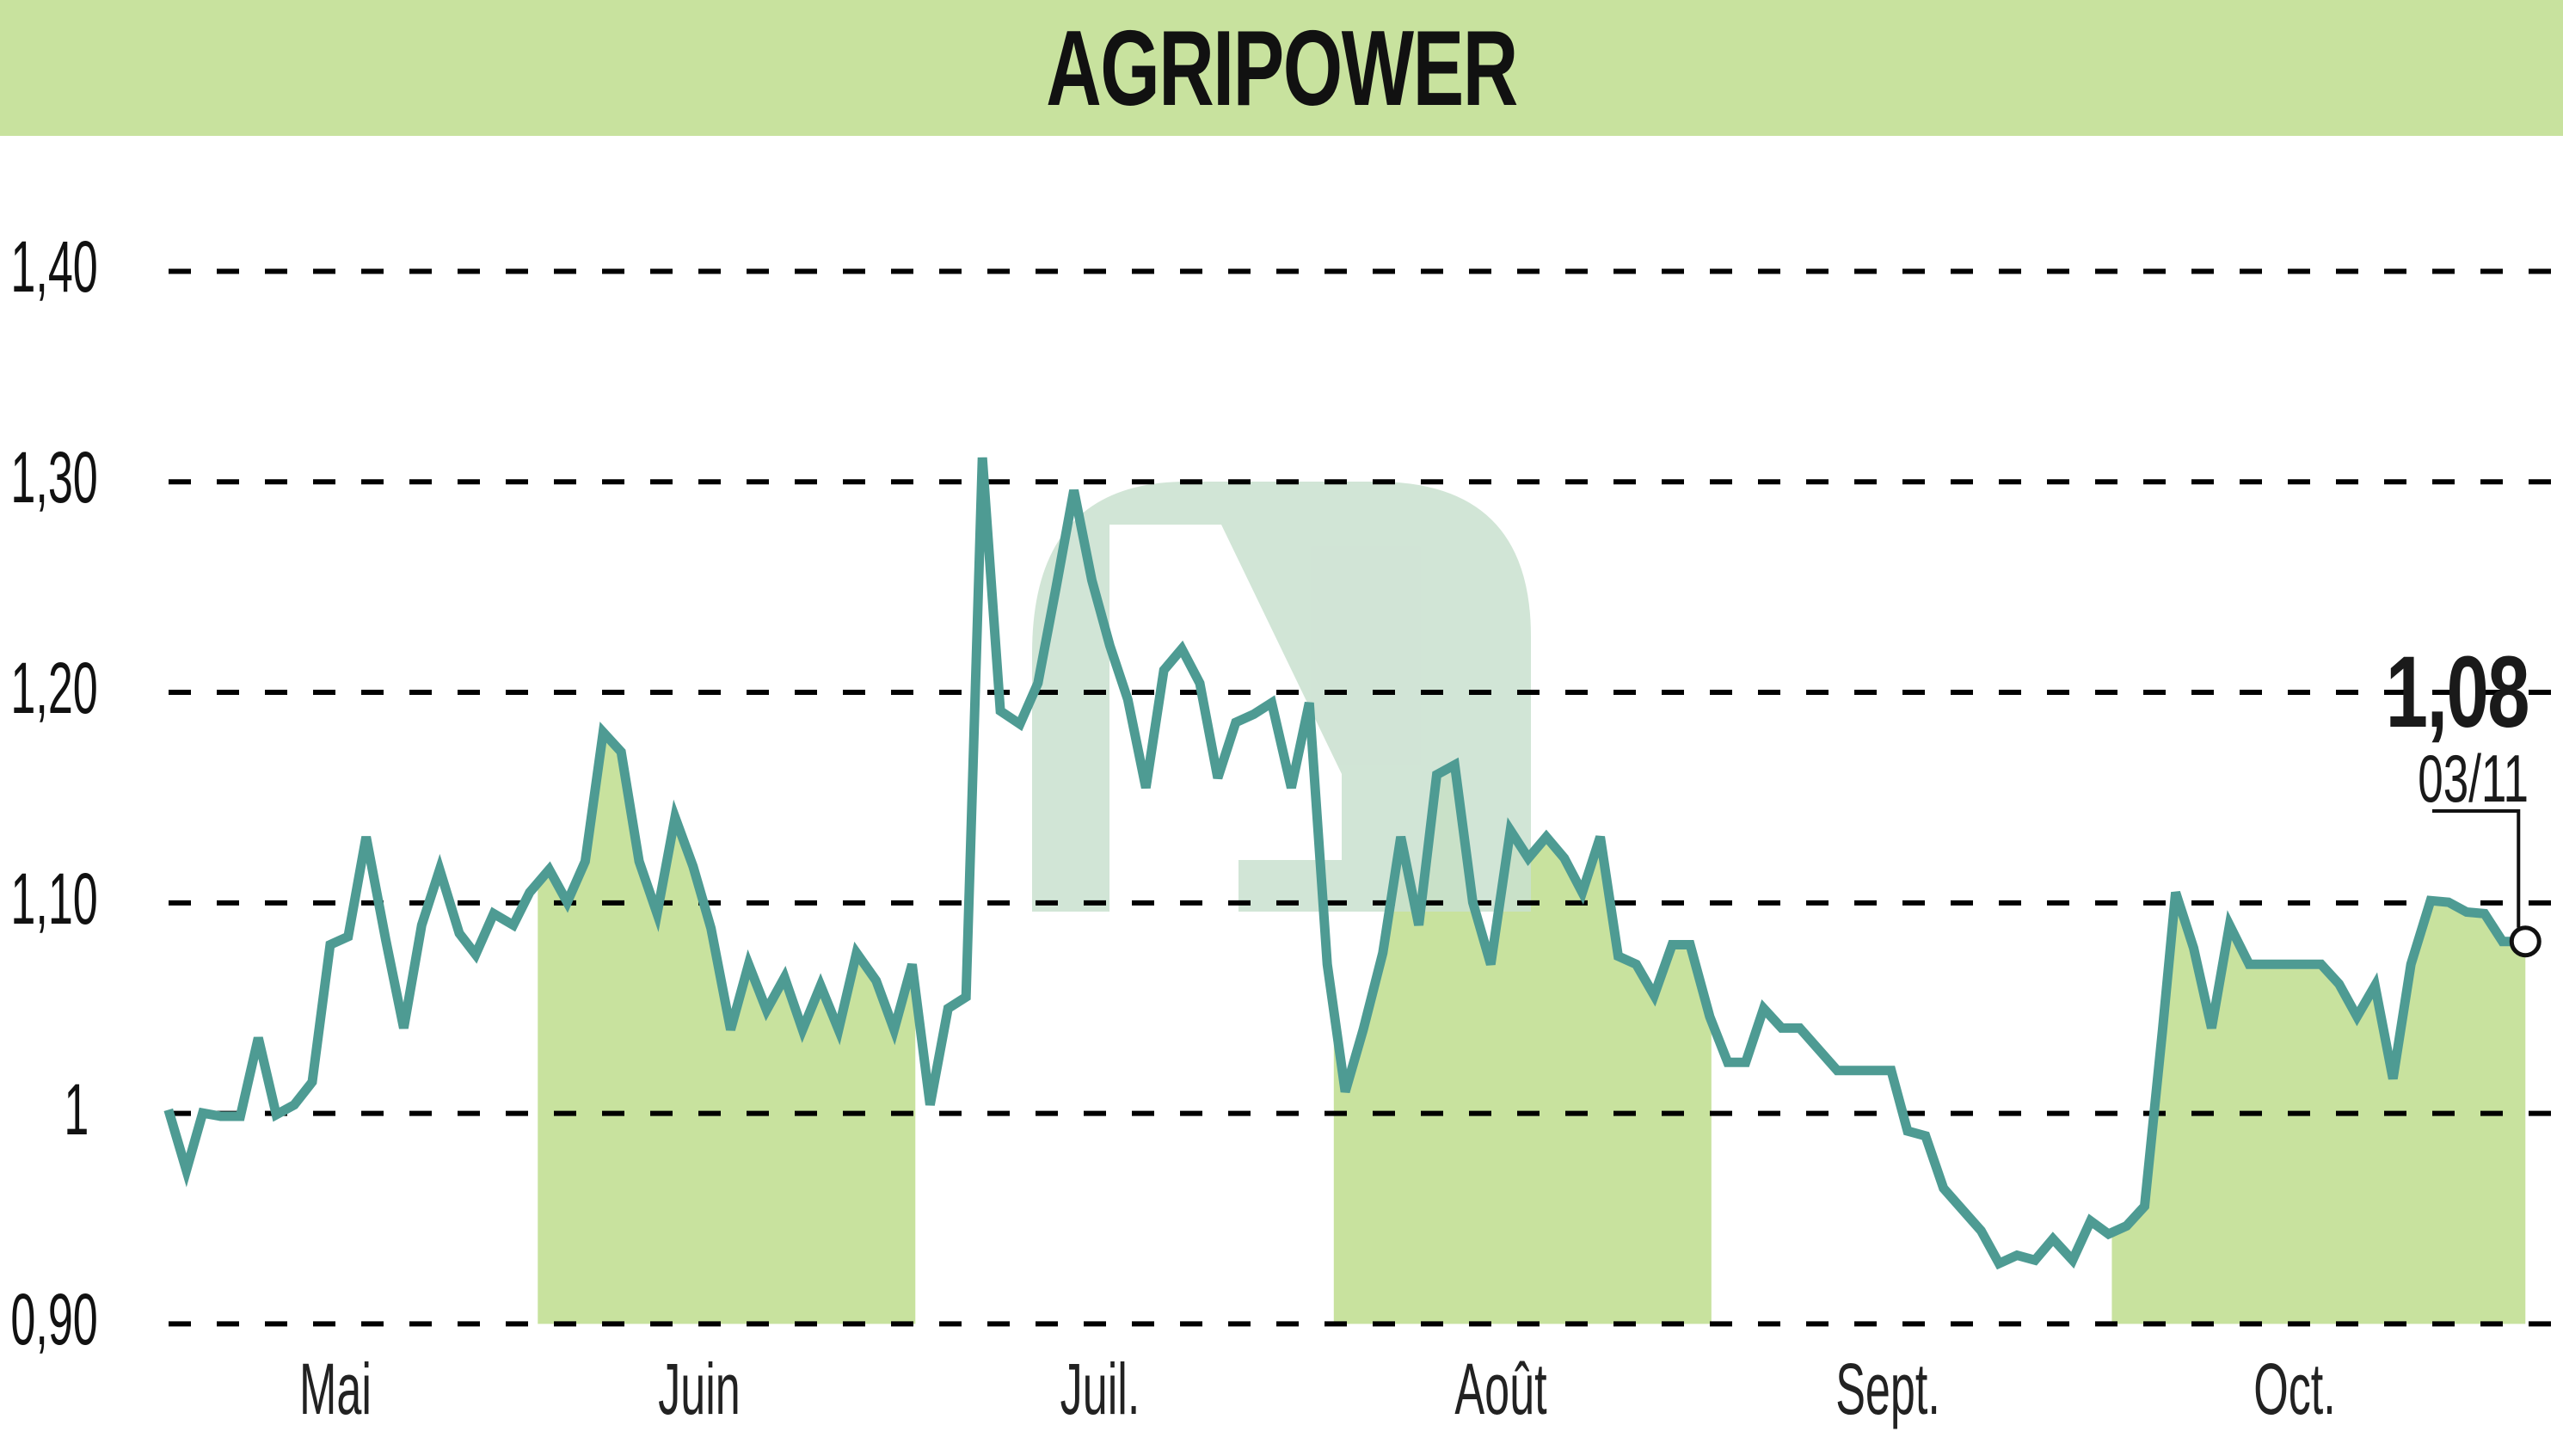  Describe the element at coordinates (54, 898) in the screenshot. I see `y-tick-label: 1,10` at that location.